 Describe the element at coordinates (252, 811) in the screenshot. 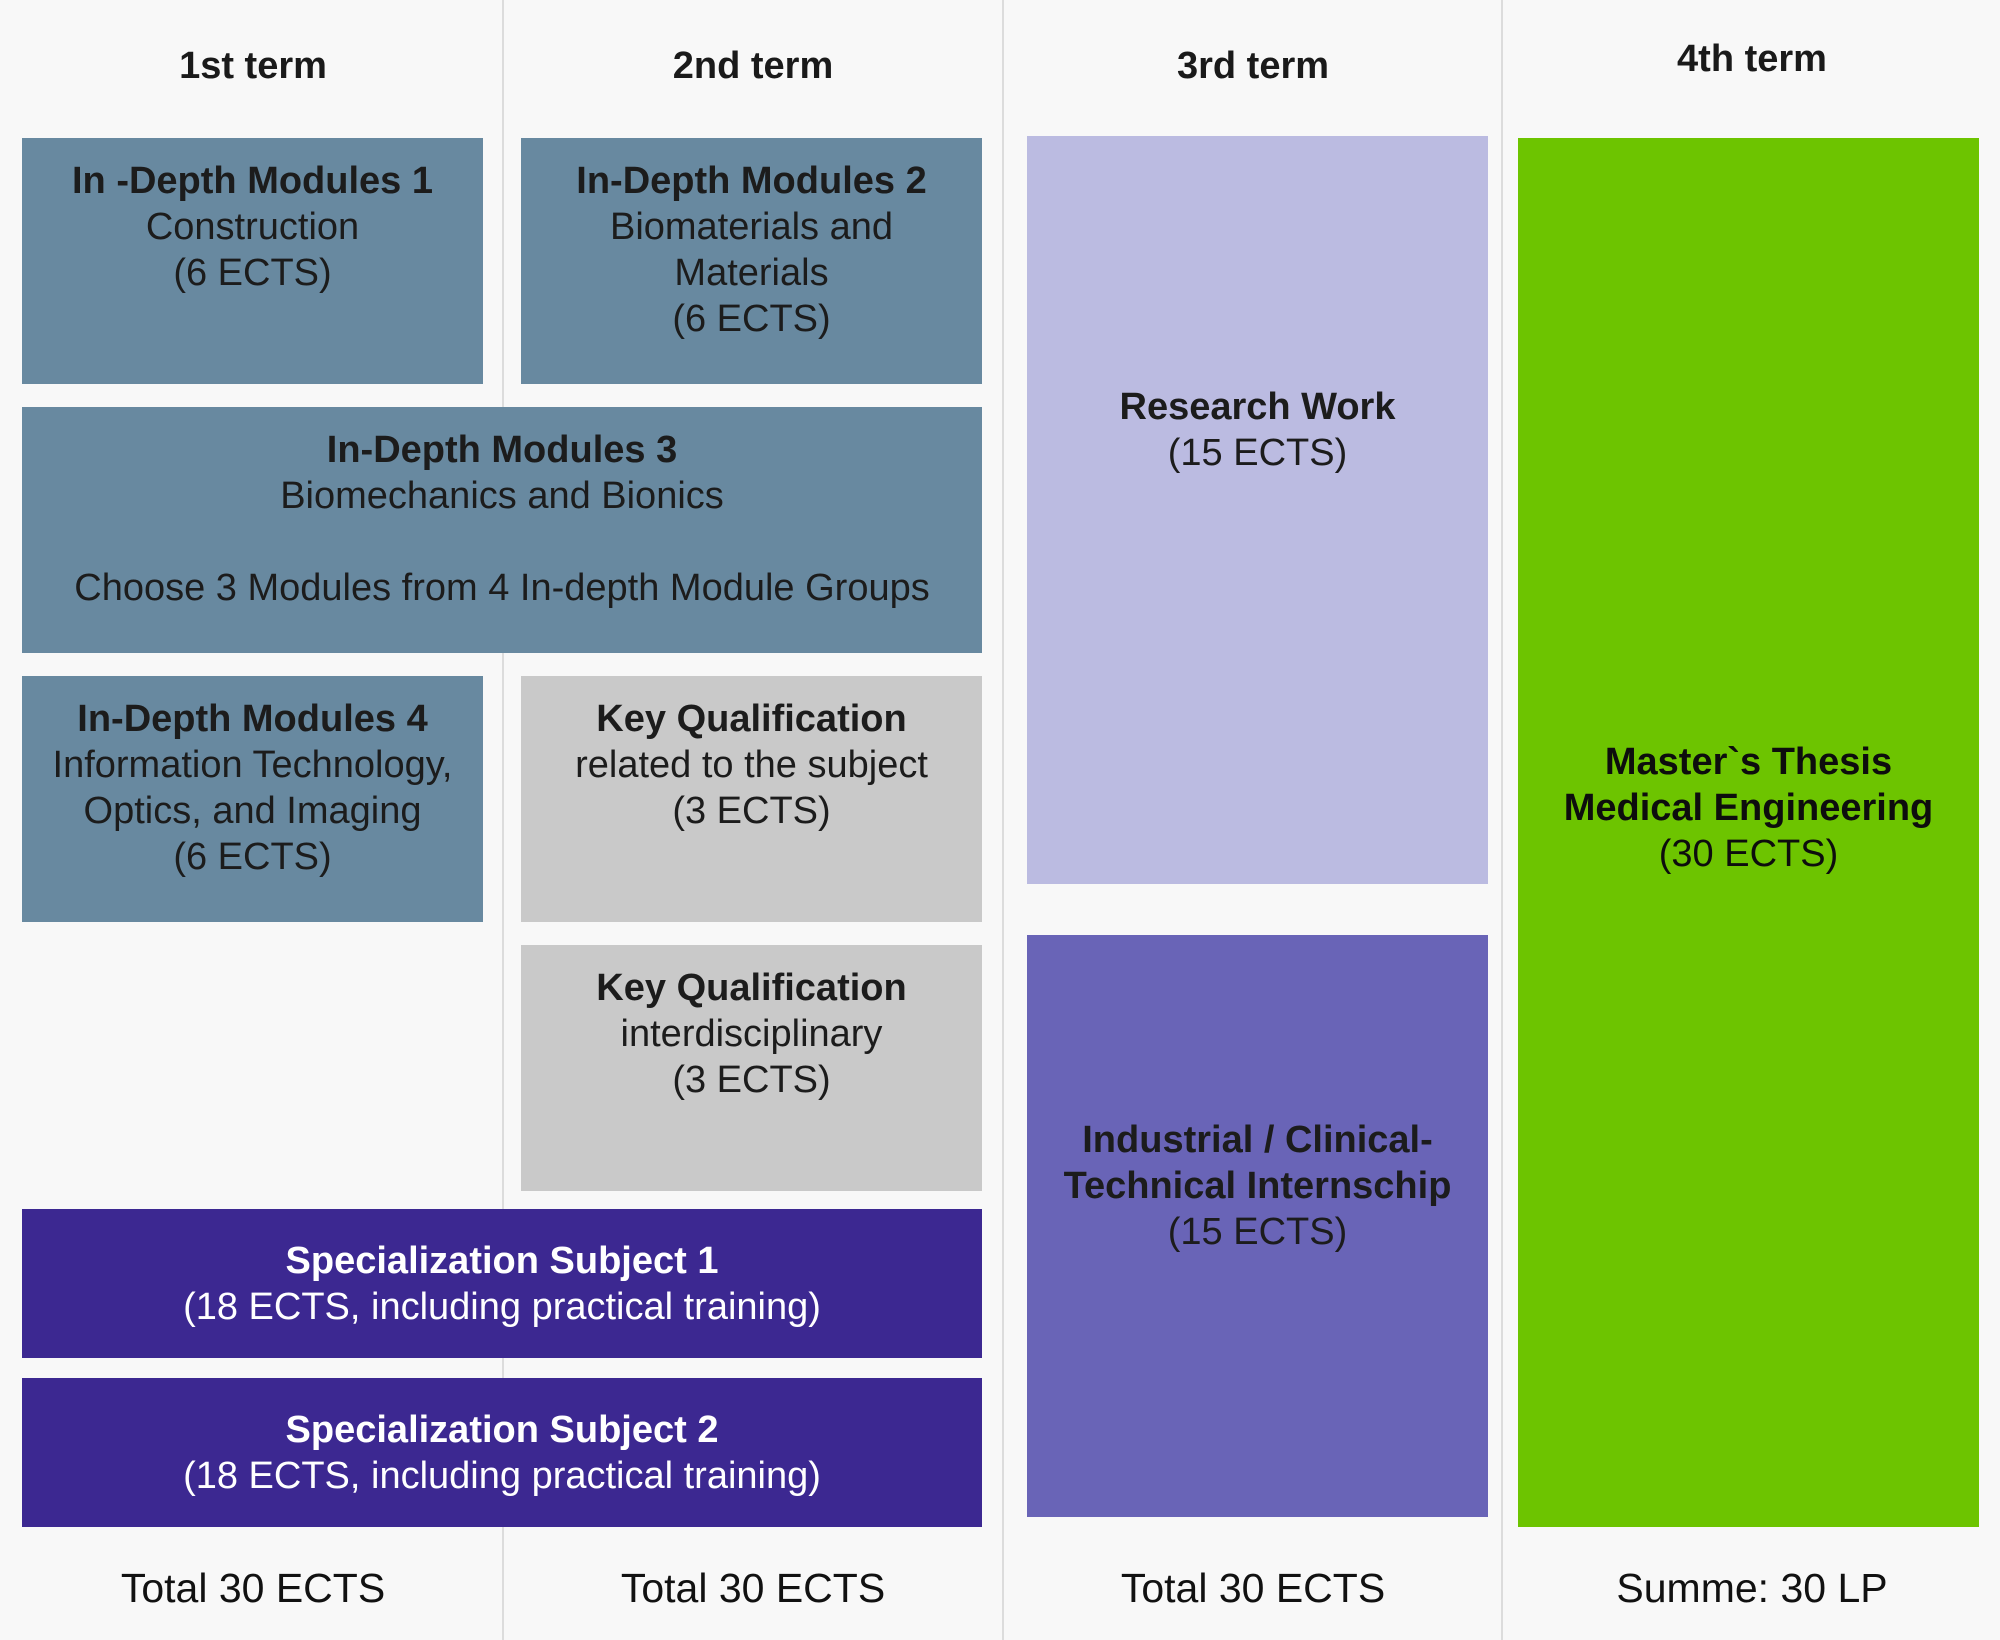

I see `block-subtitle: Optics, and Imaging` at that location.